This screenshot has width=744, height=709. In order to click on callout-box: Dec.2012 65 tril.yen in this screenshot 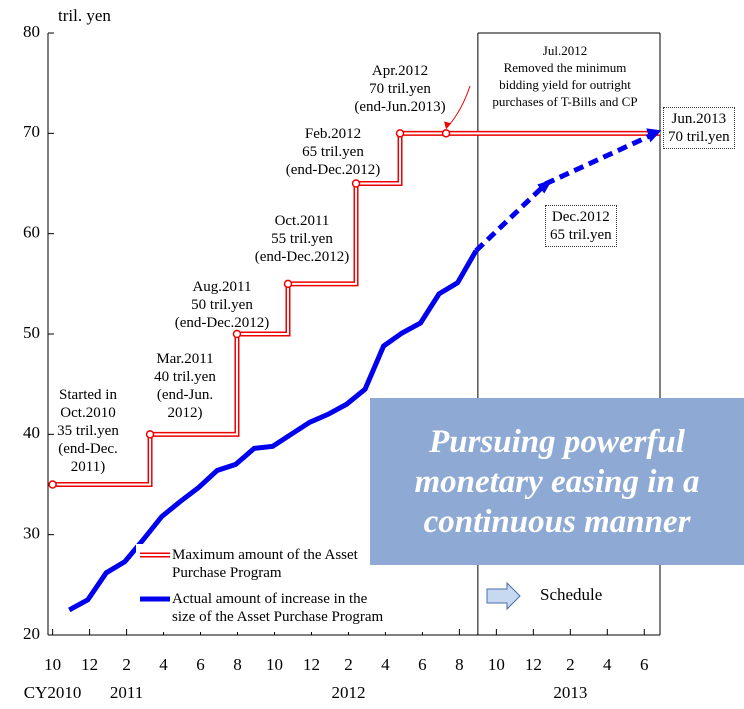, I will do `click(581, 226)`.